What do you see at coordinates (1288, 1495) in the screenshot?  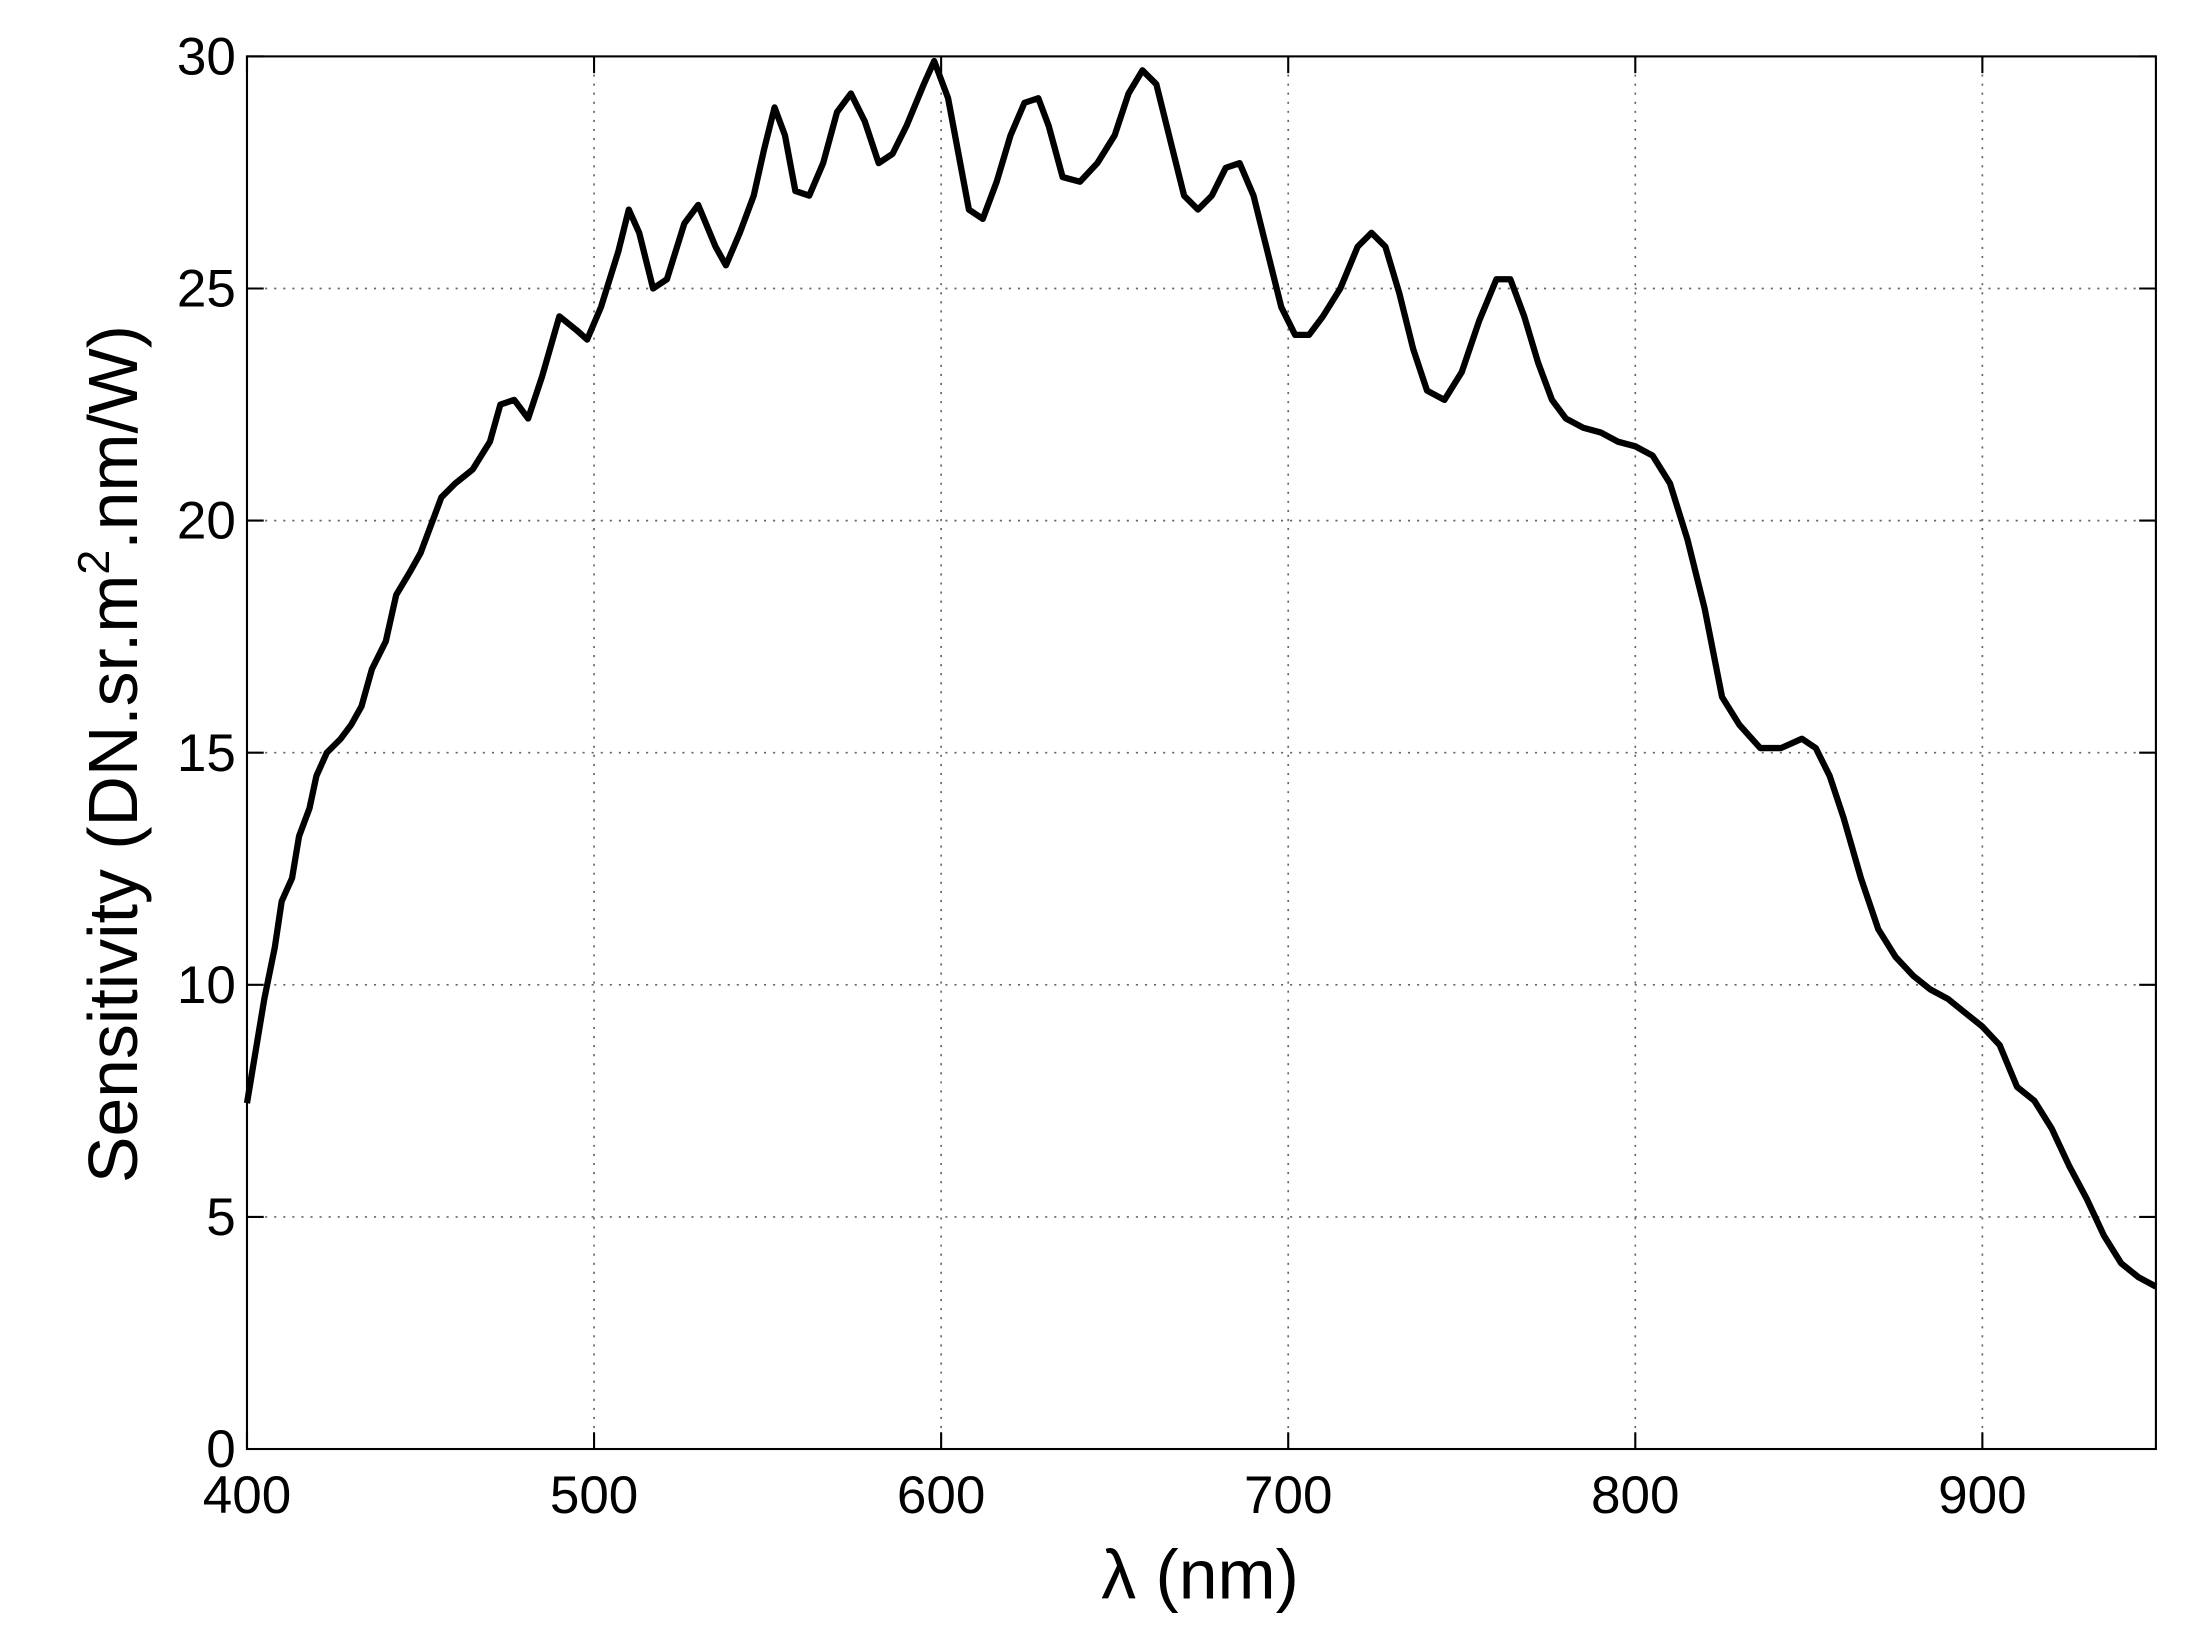 I see `x-tick-label: 700` at bounding box center [1288, 1495].